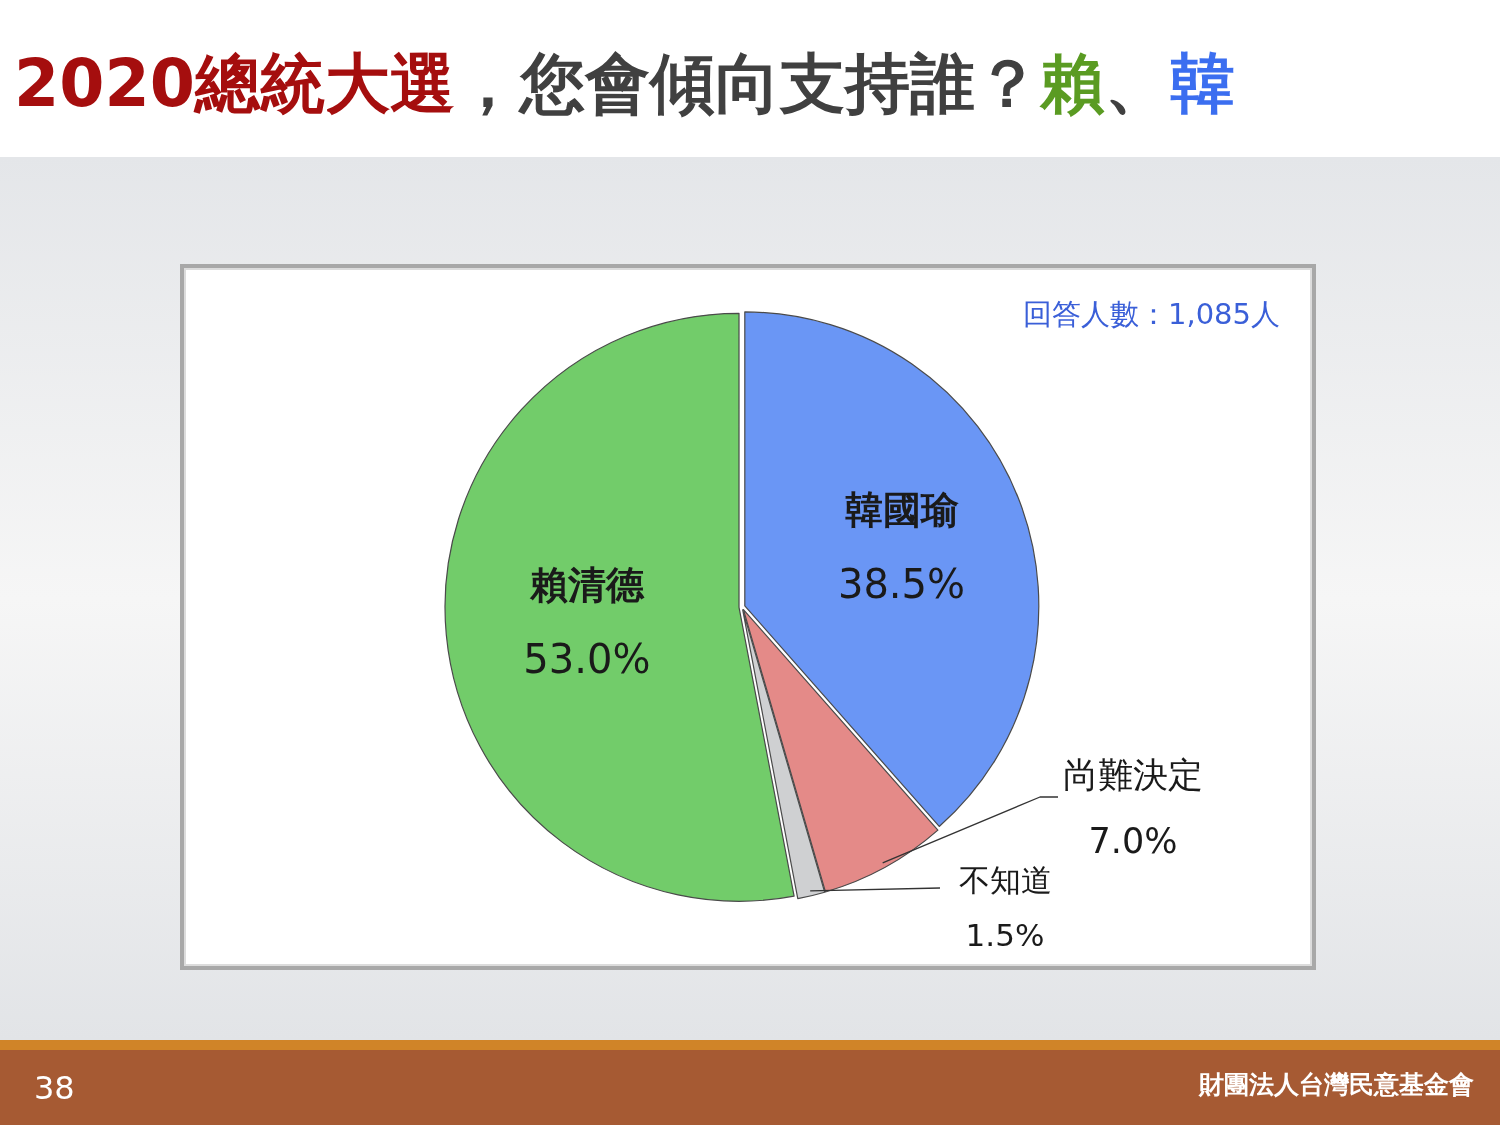  Describe the element at coordinates (1133, 841) in the screenshot. I see `data-label: 7.0%` at that location.